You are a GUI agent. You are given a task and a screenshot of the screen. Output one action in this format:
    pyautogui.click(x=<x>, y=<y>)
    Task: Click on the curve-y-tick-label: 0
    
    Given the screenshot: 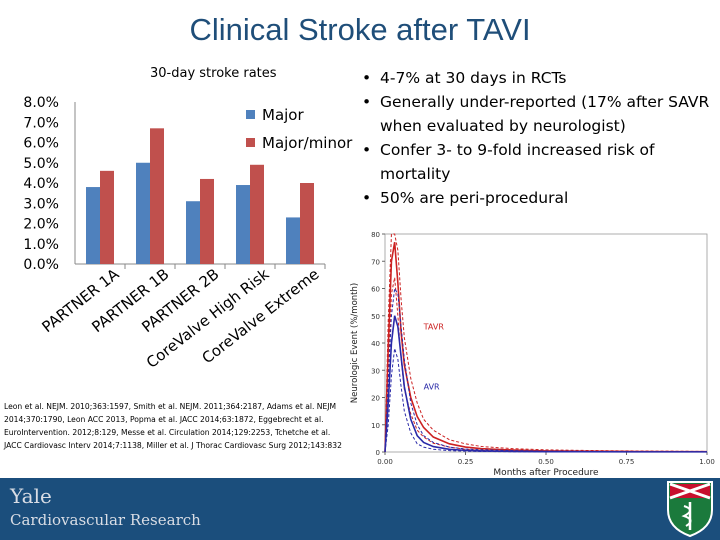 What is the action you would take?
    pyautogui.click(x=378, y=453)
    